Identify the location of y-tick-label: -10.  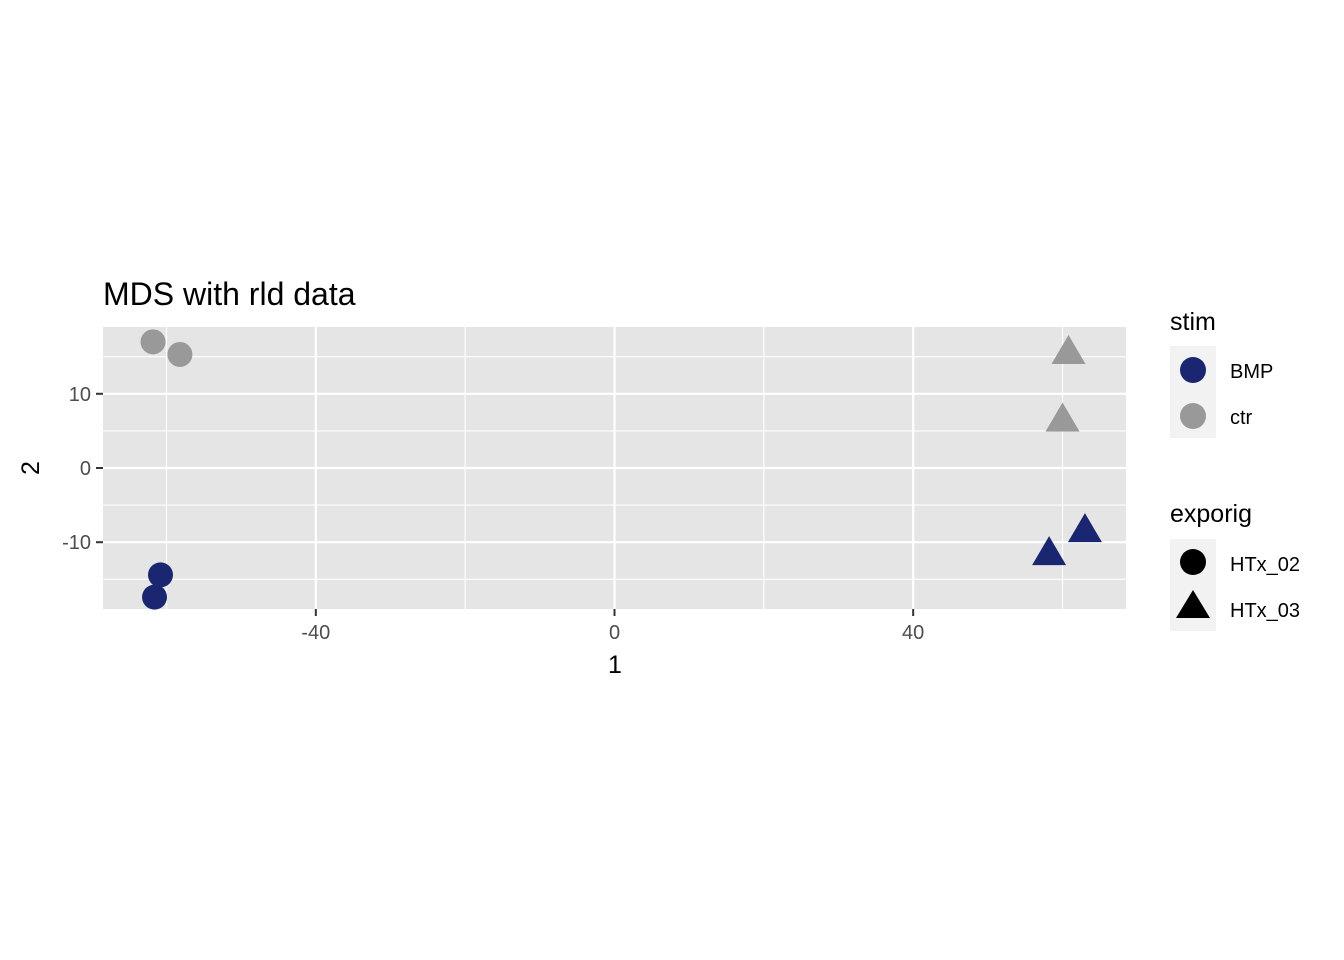
(76, 543).